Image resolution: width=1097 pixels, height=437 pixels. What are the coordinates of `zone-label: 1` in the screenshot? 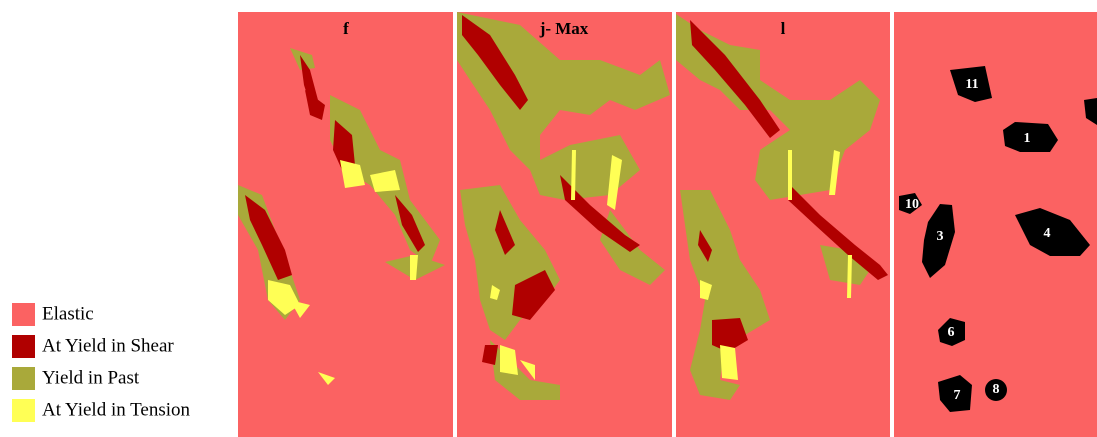 It's located at (1027, 138).